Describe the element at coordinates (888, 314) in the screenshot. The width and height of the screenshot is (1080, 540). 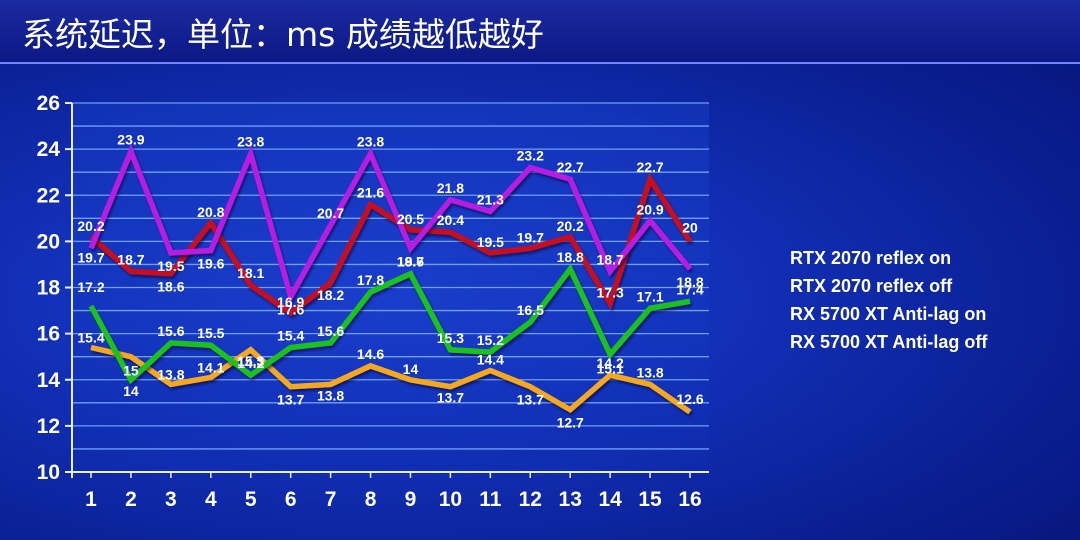
I see `legend-label: RX 5700 XT Anti-lag on` at that location.